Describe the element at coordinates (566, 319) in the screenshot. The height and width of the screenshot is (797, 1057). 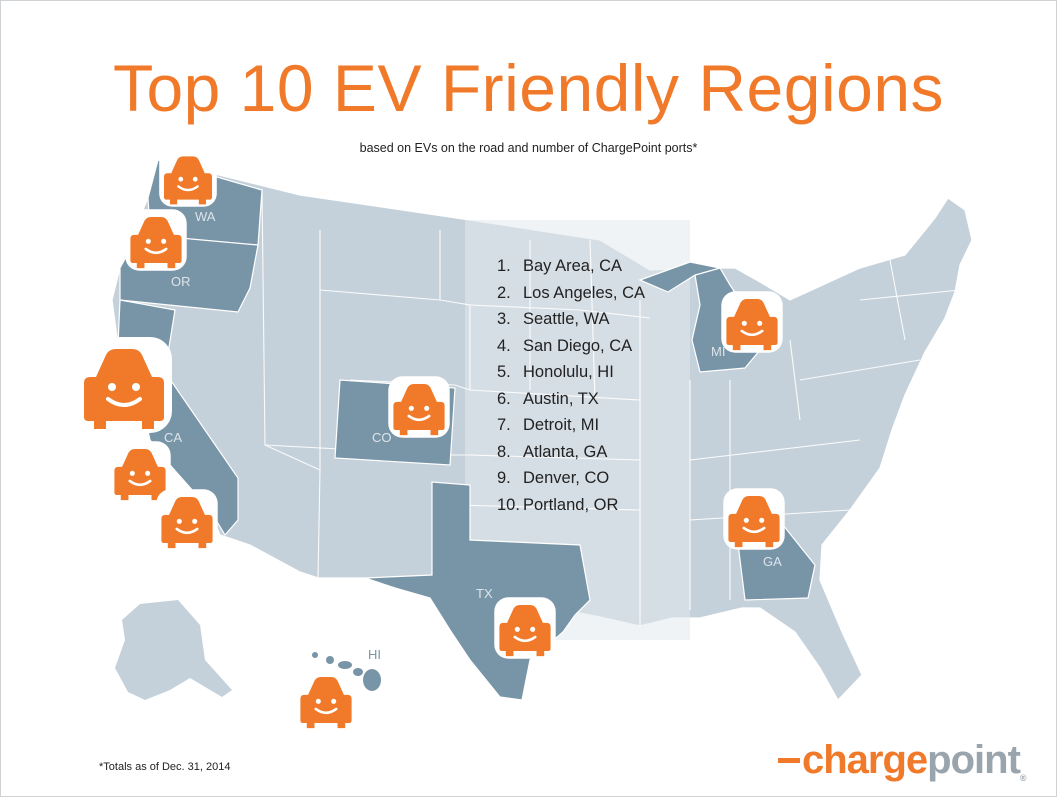
I see `ranking-region: Seattle, WA` at that location.